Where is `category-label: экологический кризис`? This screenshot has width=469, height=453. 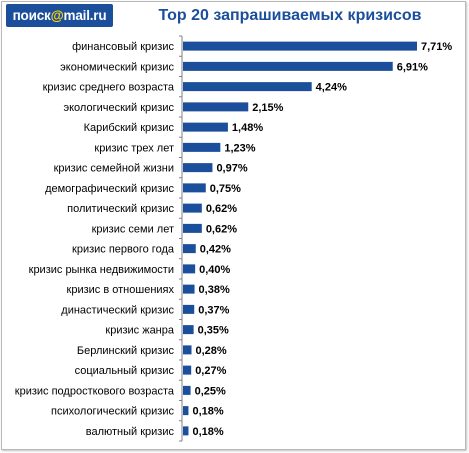 category-label: экологический кризис is located at coordinates (118, 108).